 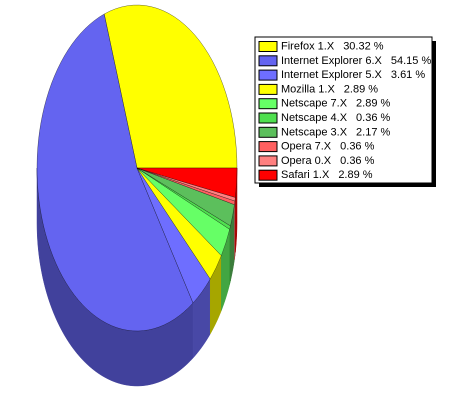 What do you see at coordinates (314, 118) in the screenshot?
I see `legend-name: Netscape 4.X` at bounding box center [314, 118].